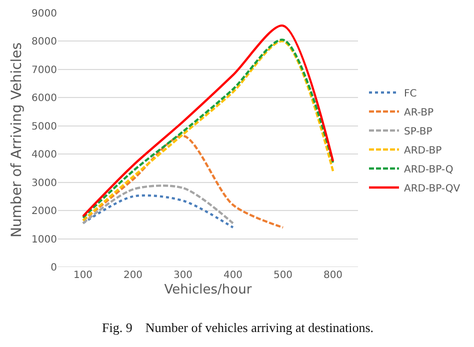 This screenshot has height=347, width=474. Describe the element at coordinates (410, 94) in the screenshot. I see `legend-label: FC` at that location.